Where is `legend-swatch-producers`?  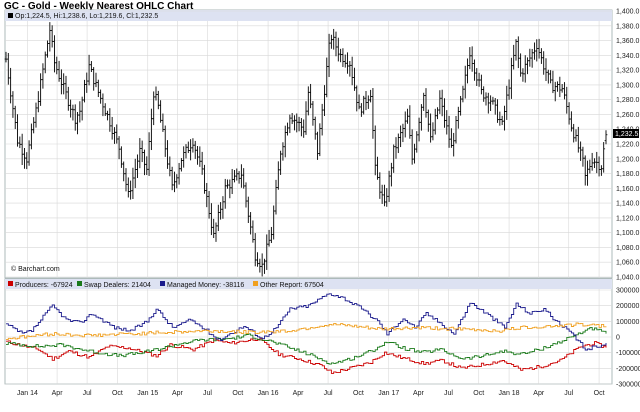 legend-swatch-producers is located at coordinates (10, 283).